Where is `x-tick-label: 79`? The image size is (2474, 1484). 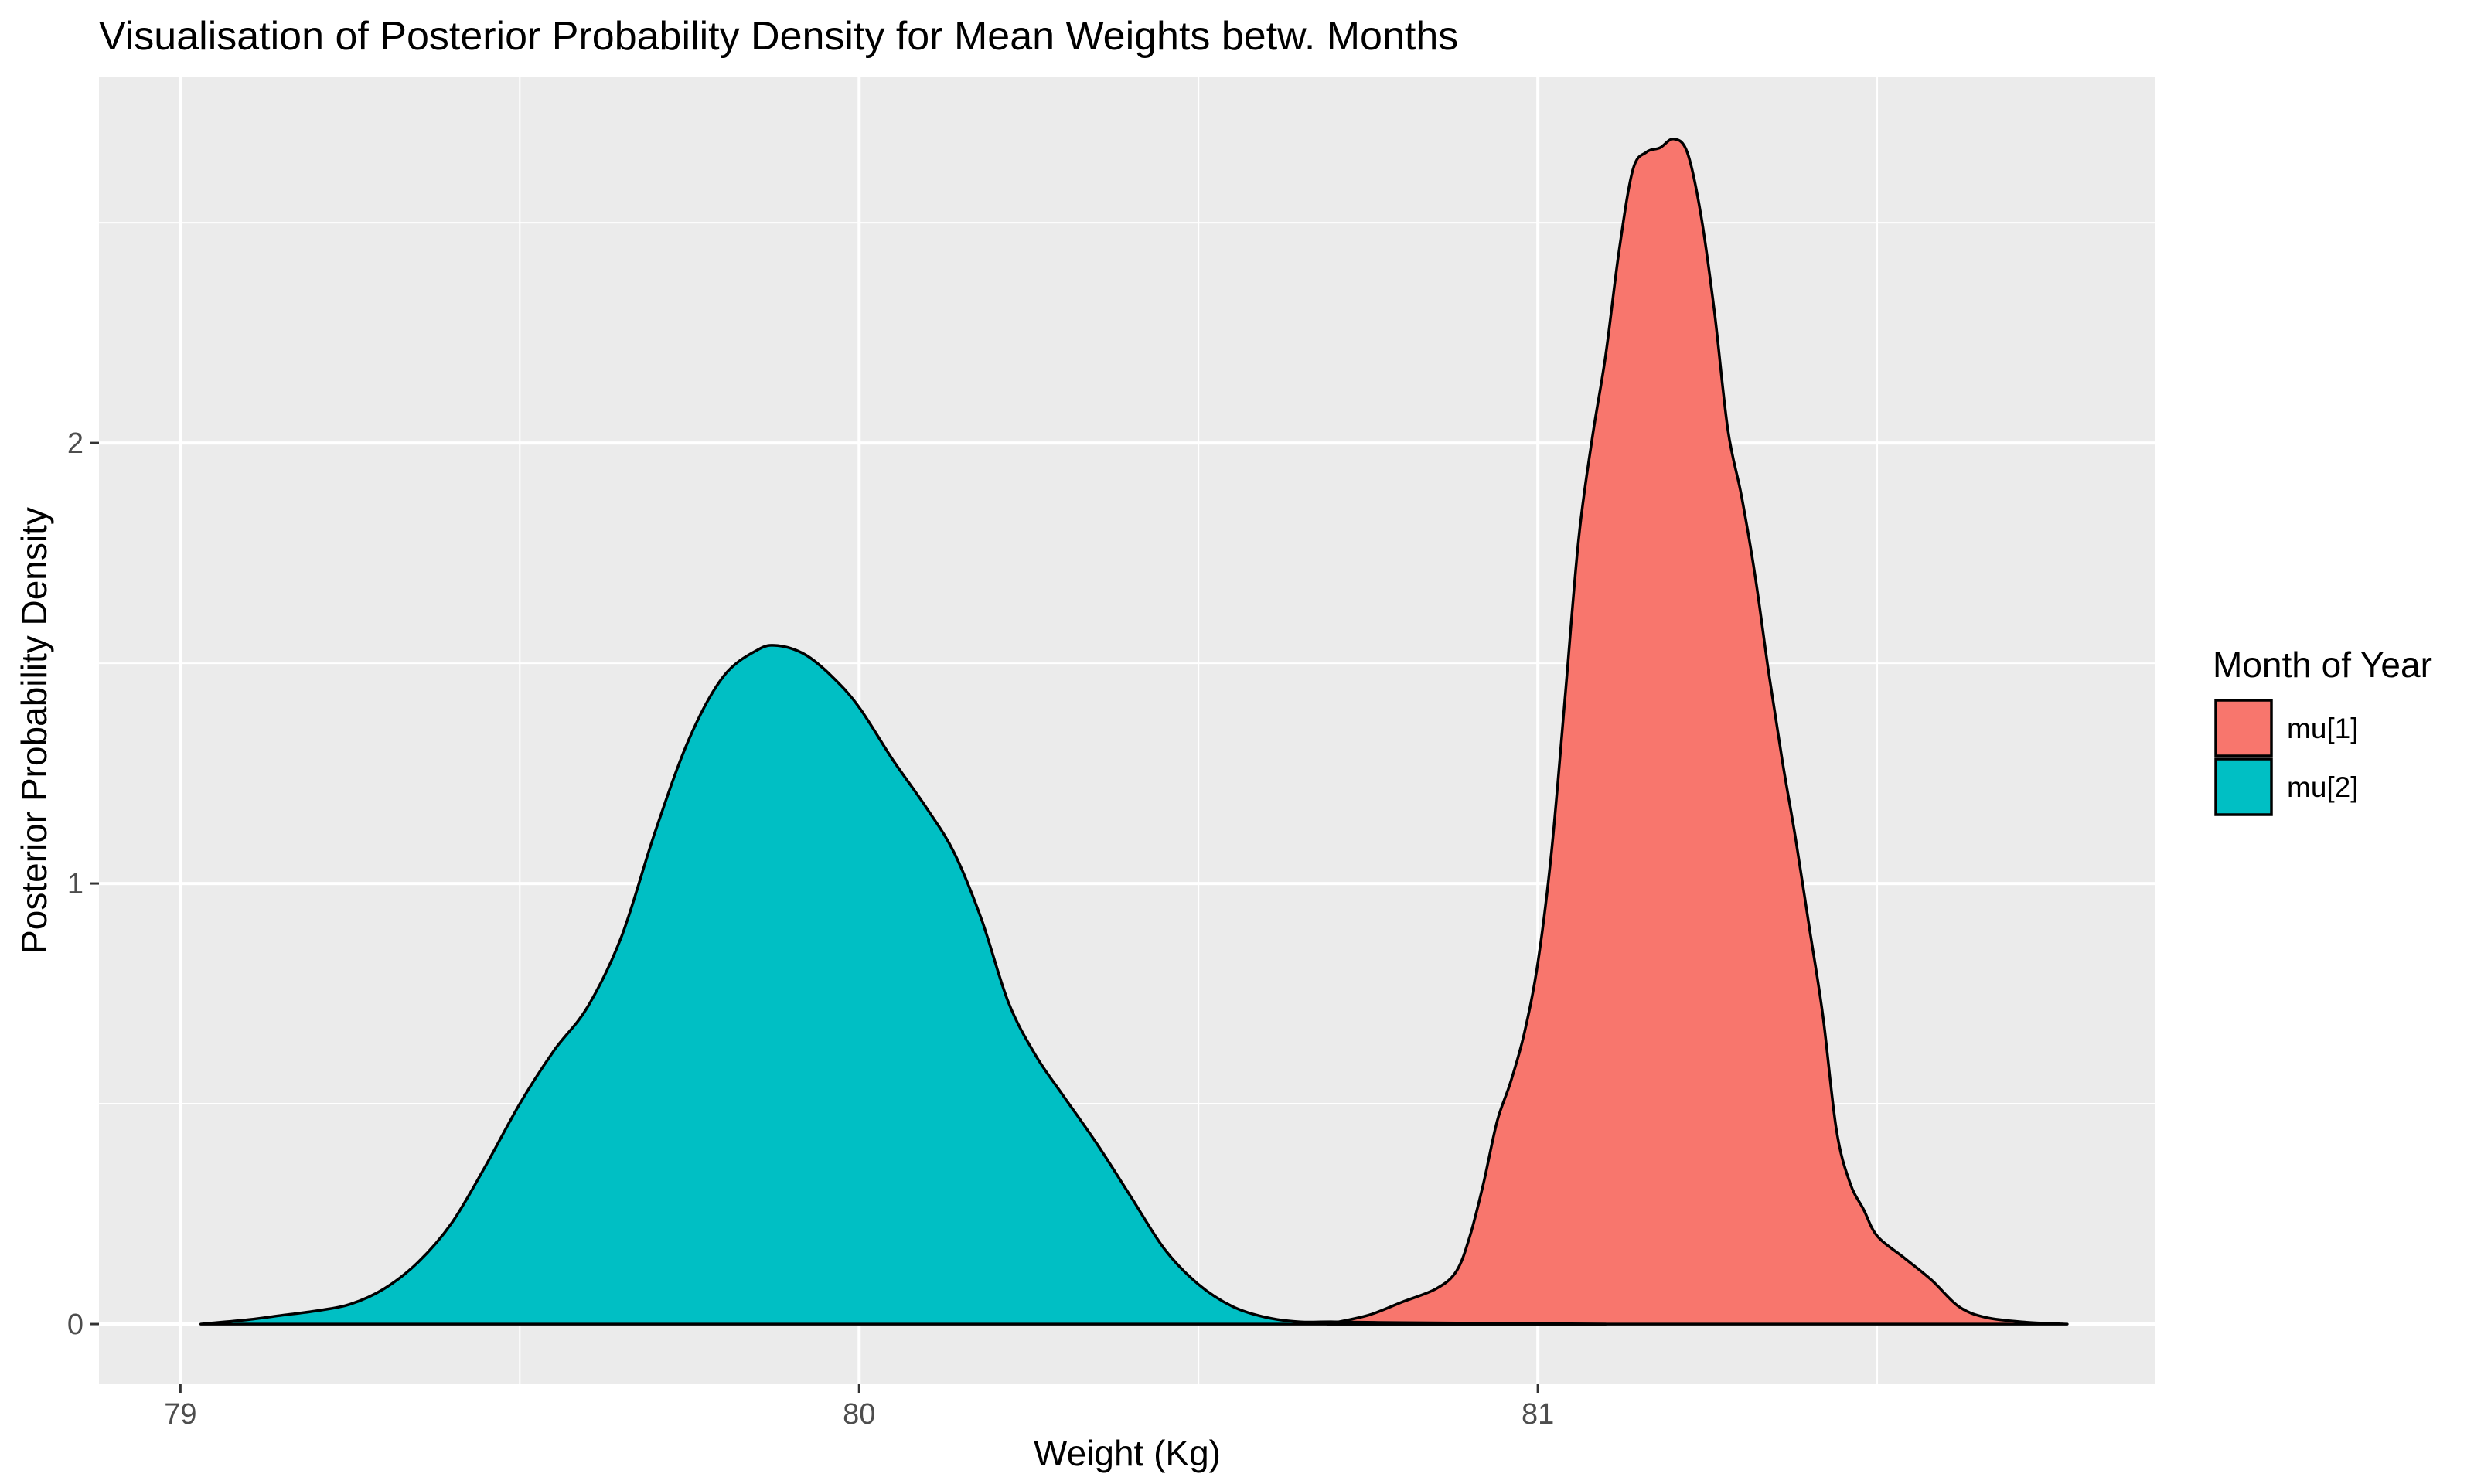 x-tick-label: 79 is located at coordinates (180, 1414).